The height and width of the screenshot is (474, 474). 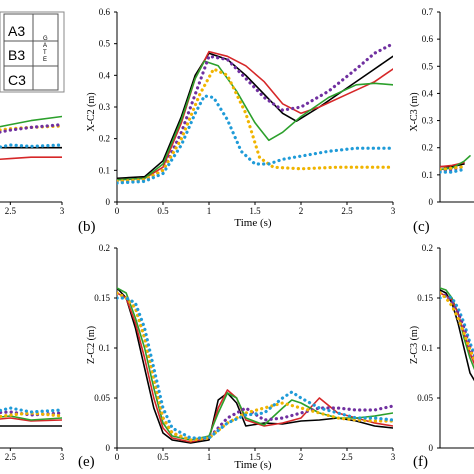 What do you see at coordinates (102, 298) in the screenshot?
I see `panel-e-ytick-label: 0.15` at bounding box center [102, 298].